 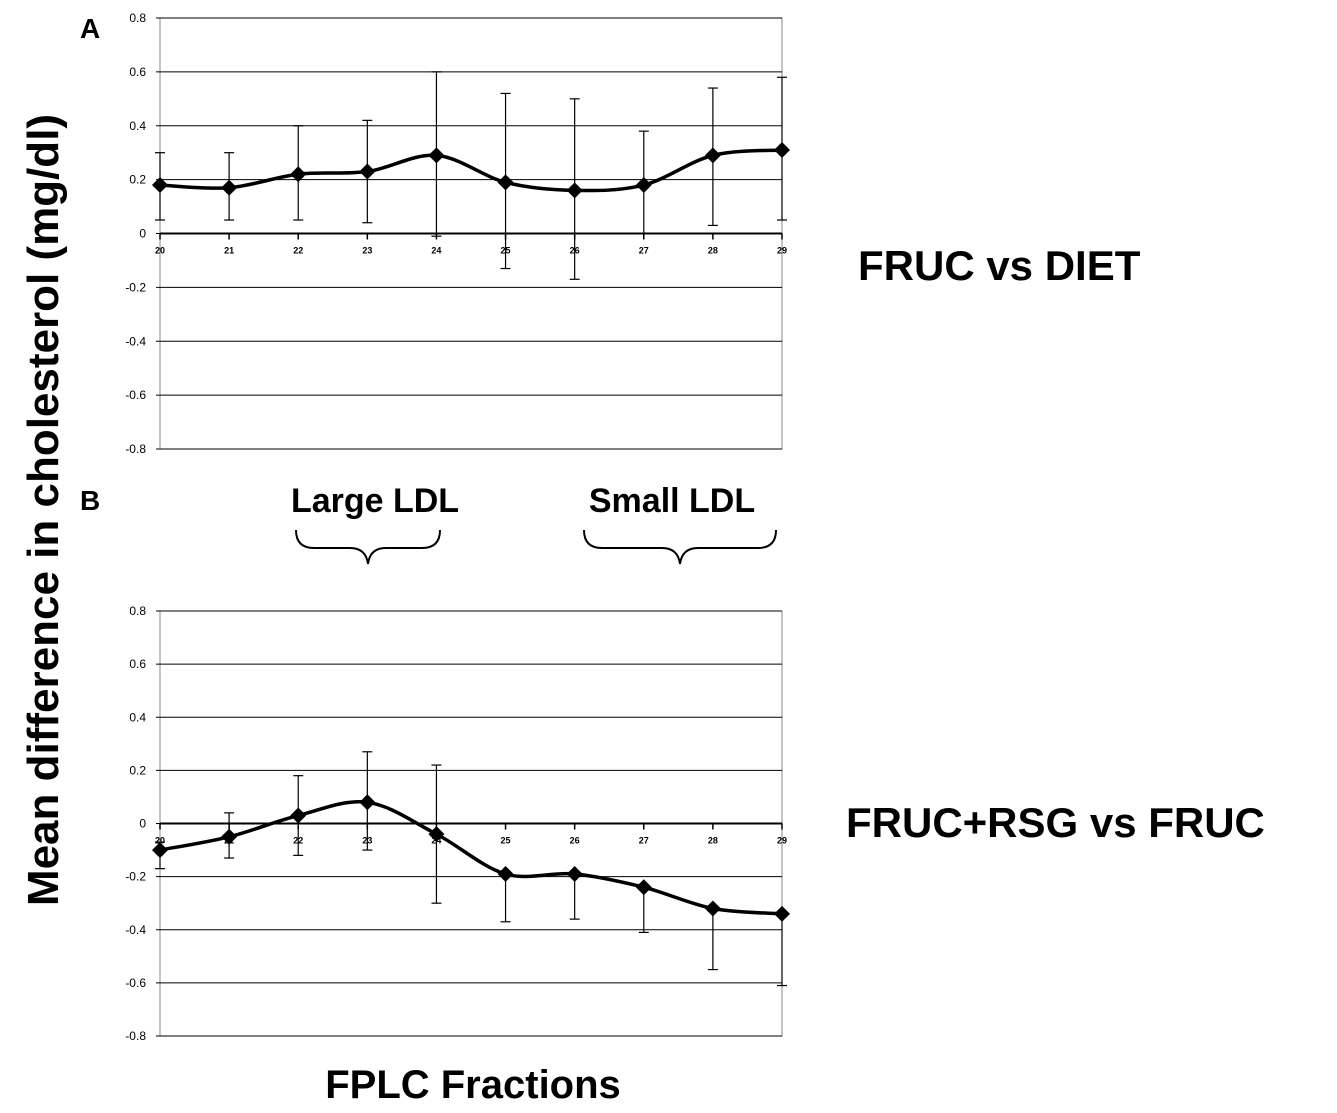 I want to click on large-ldl-label: Large LDL, so click(x=375, y=501).